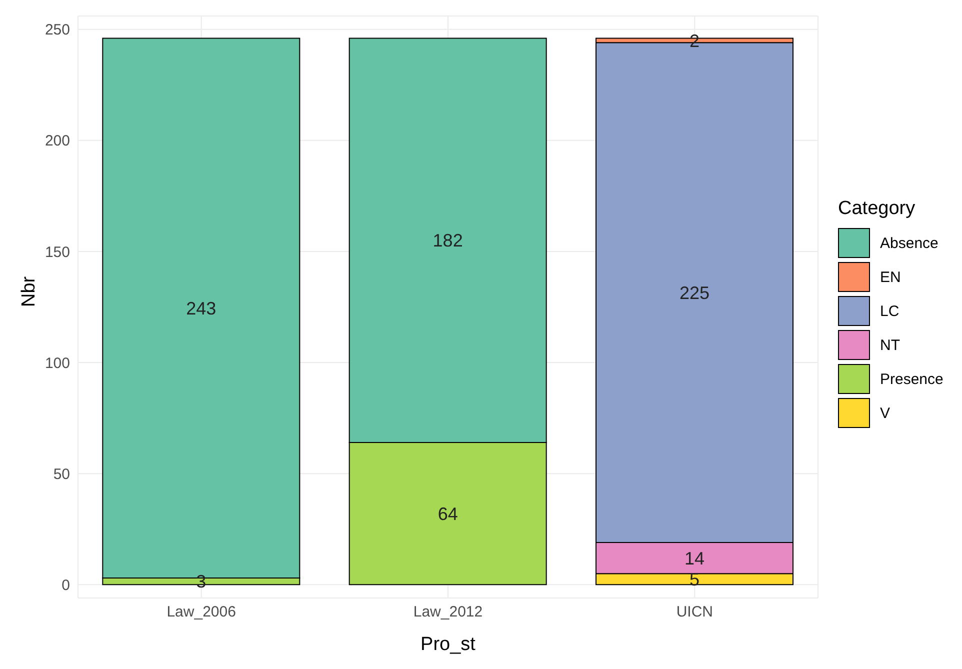 This screenshot has width=962, height=669. I want to click on x-tick-label: Law_2006, so click(201, 612).